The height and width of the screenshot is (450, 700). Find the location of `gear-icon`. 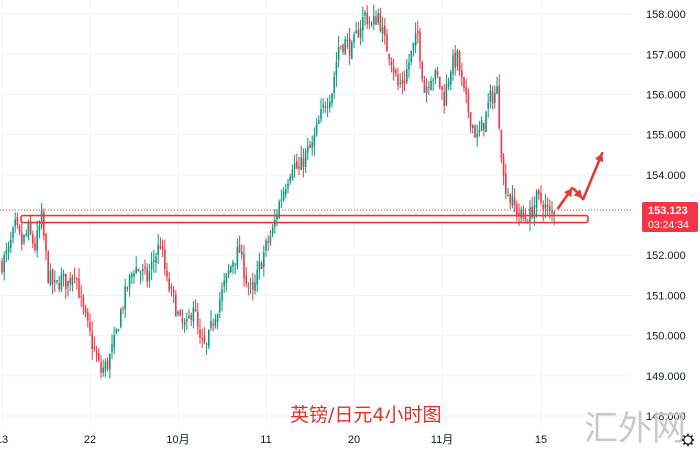

gear-icon is located at coordinates (688, 440).